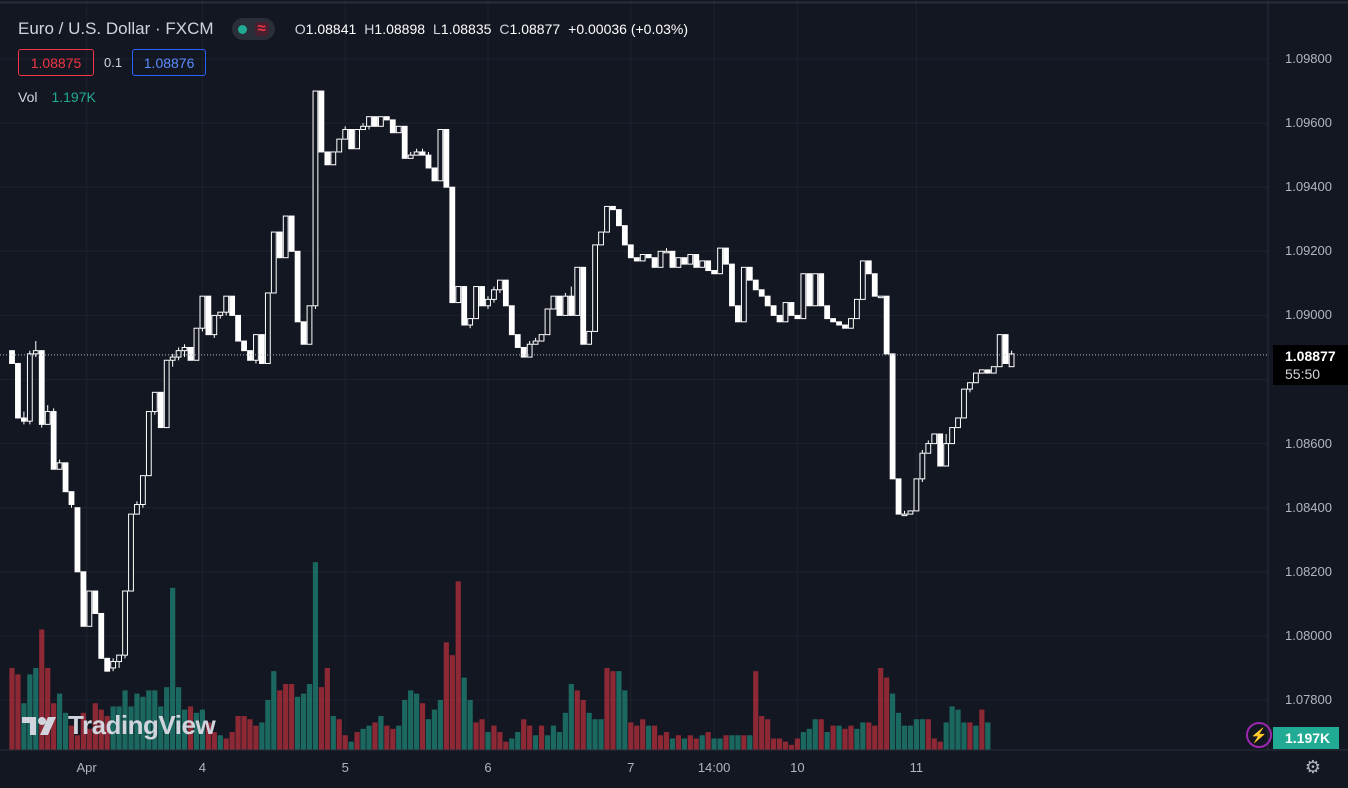 This screenshot has height=788, width=1348. I want to click on price-tick-label: 1.07800, so click(1308, 699).